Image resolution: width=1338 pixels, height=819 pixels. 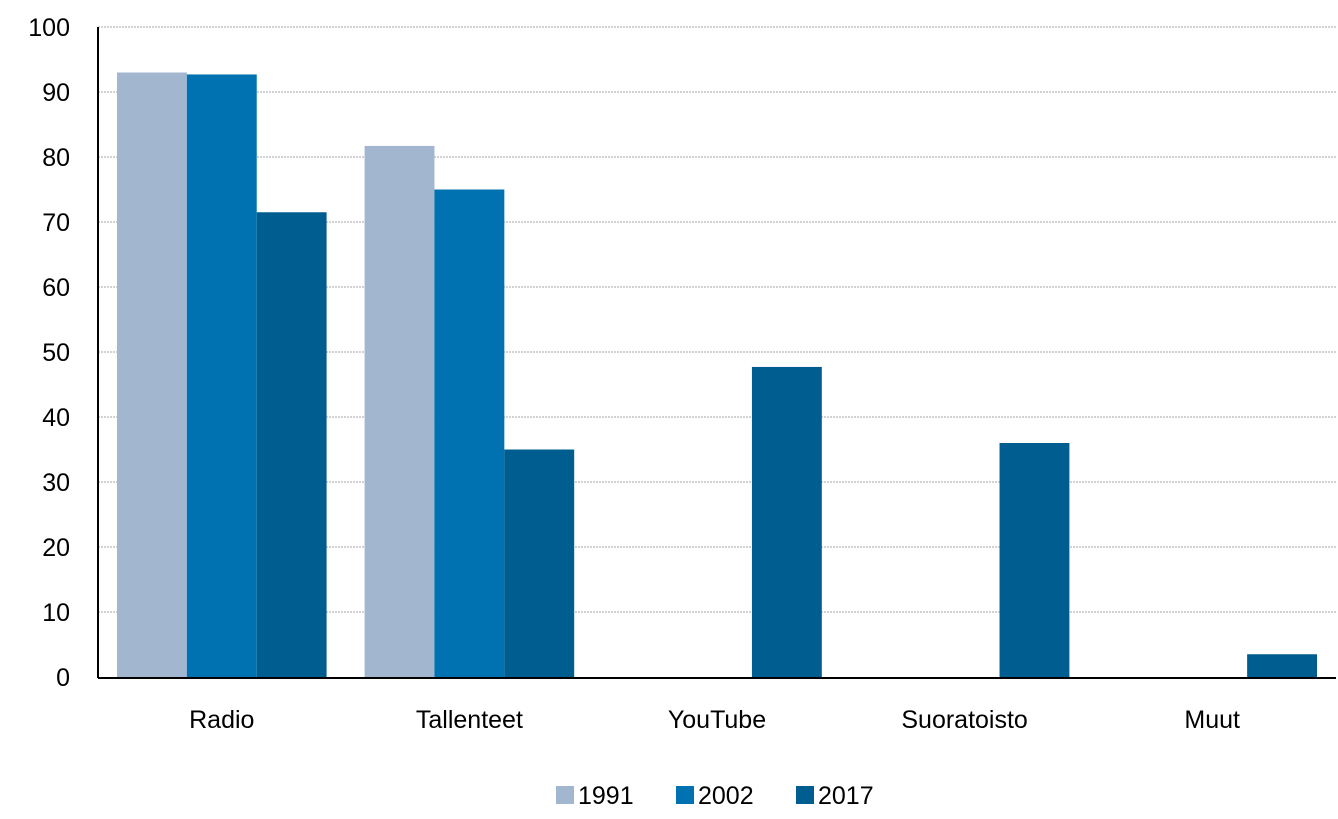 I want to click on y-tick-label: 70, so click(x=56, y=223).